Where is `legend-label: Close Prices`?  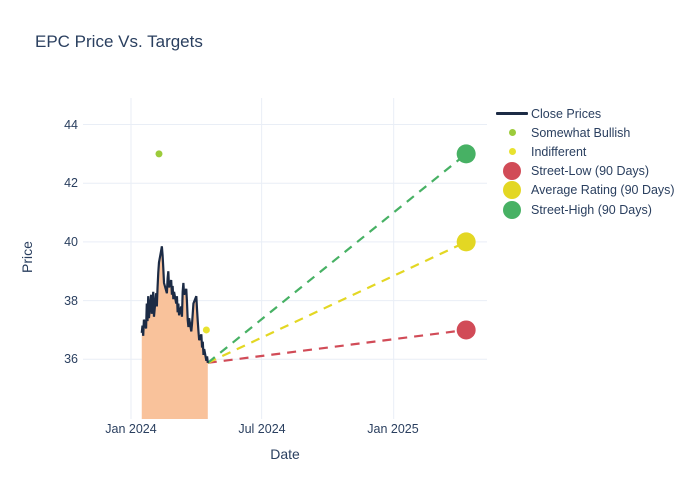 legend-label: Close Prices is located at coordinates (566, 113).